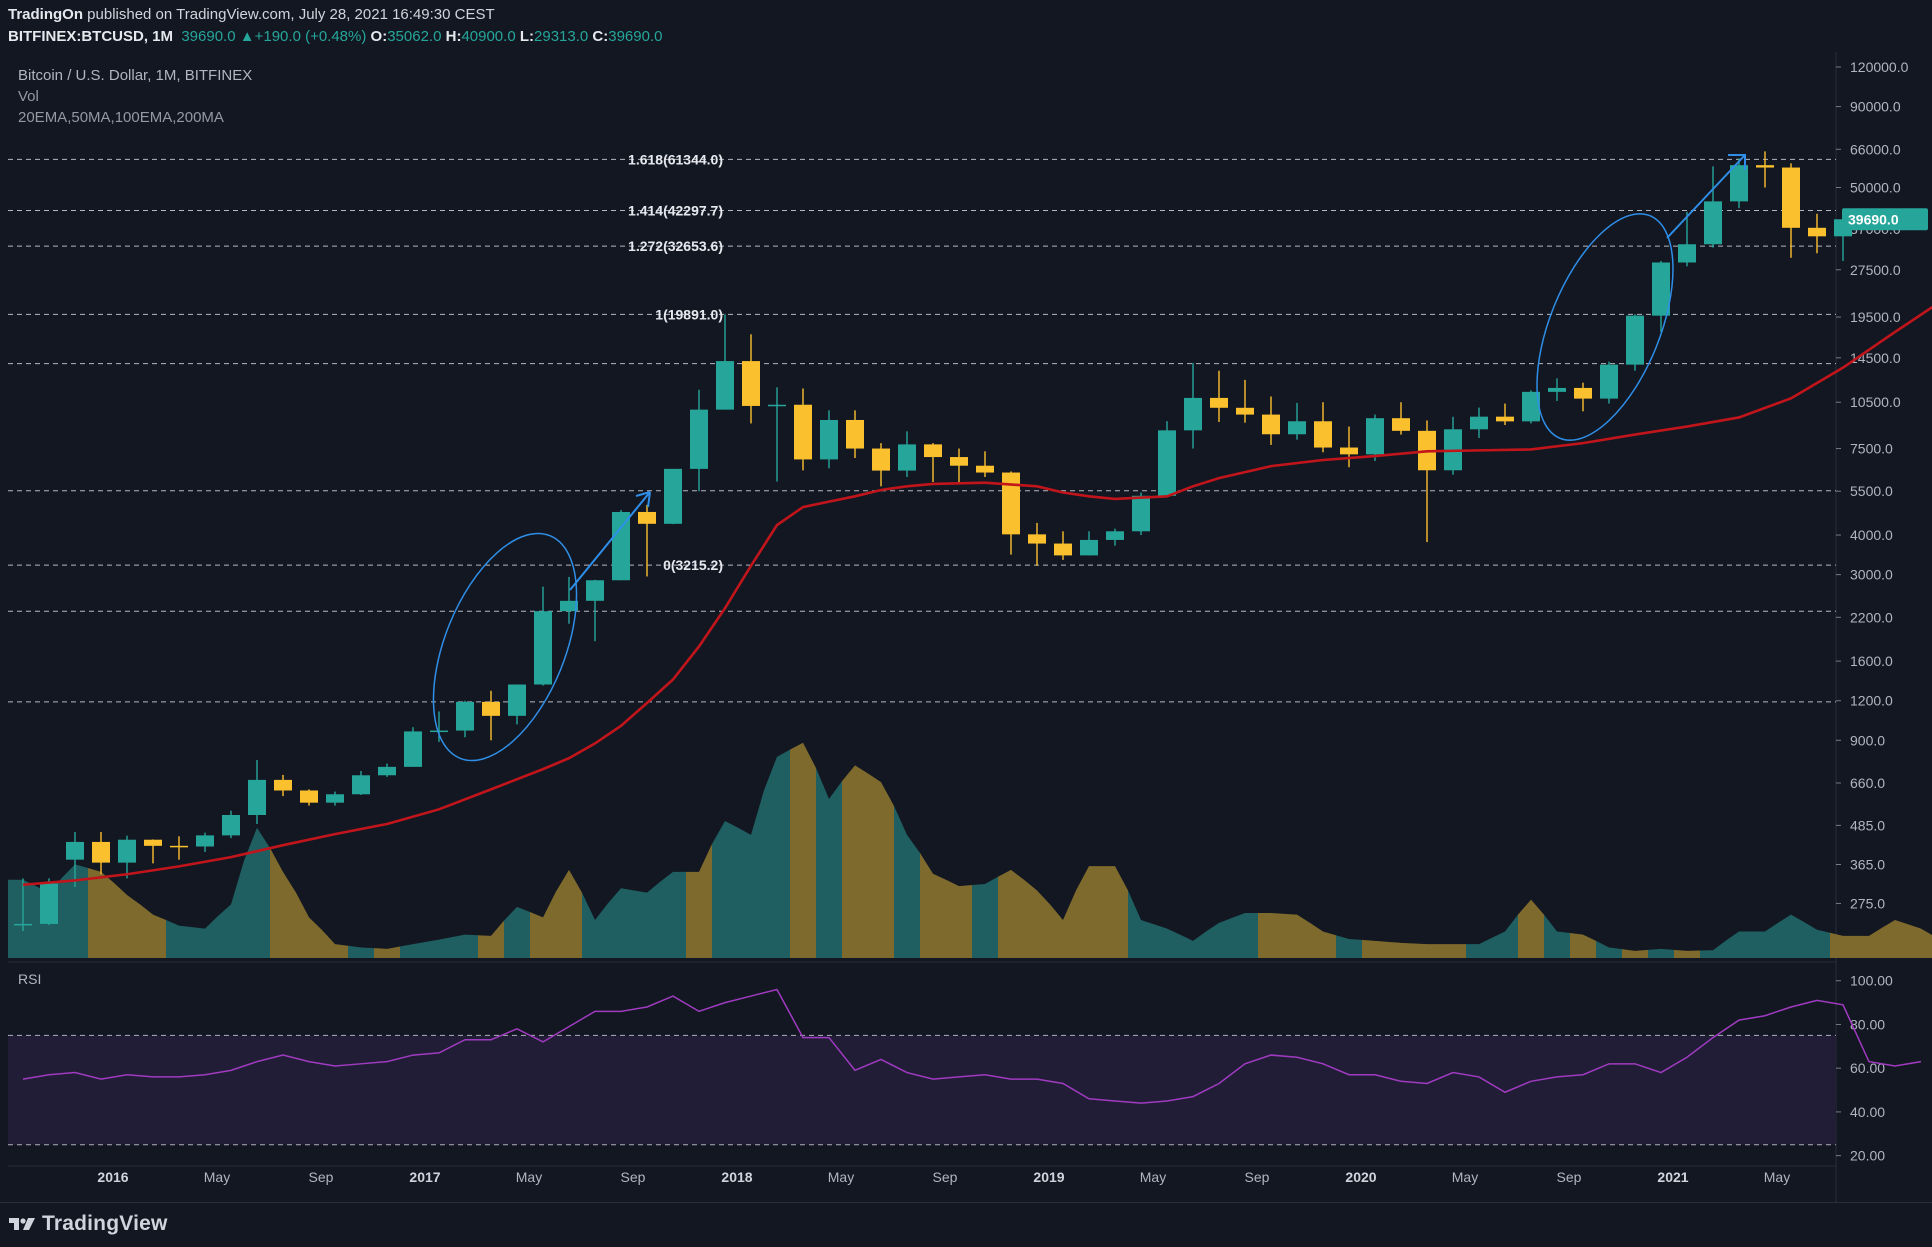 This screenshot has height=1247, width=1932. Describe the element at coordinates (635, 36) in the screenshot. I see `close-value: 39690.0` at that location.